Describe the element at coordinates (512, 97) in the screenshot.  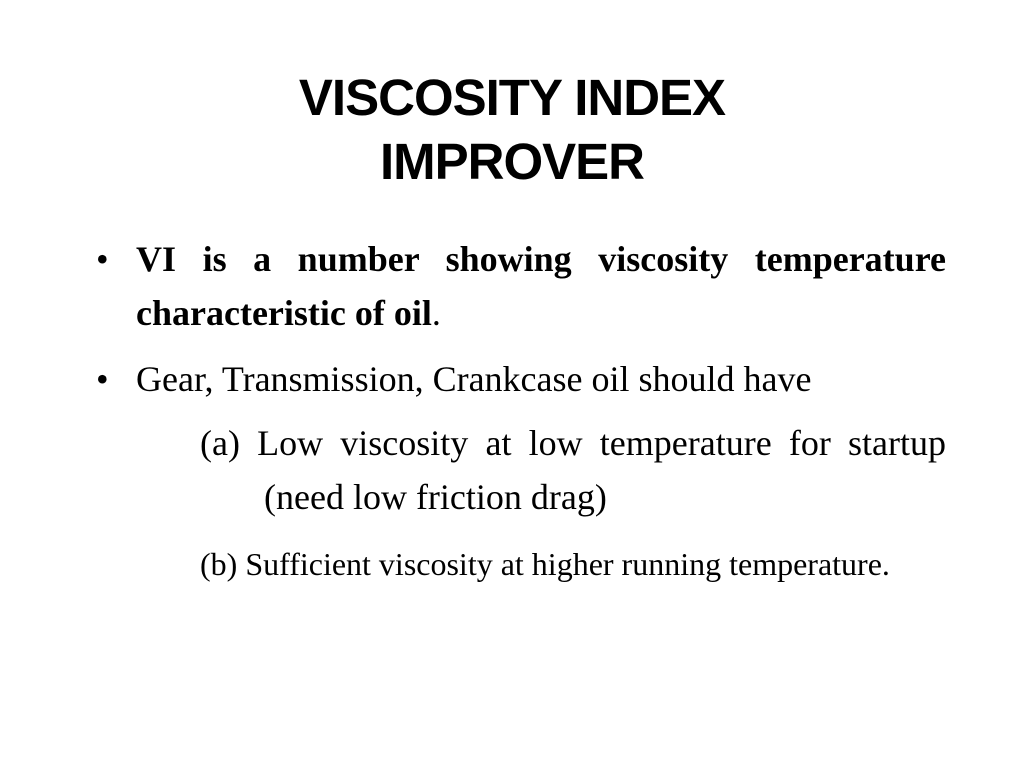
I see `title-line-1: VISCOSITY INDEX` at that location.